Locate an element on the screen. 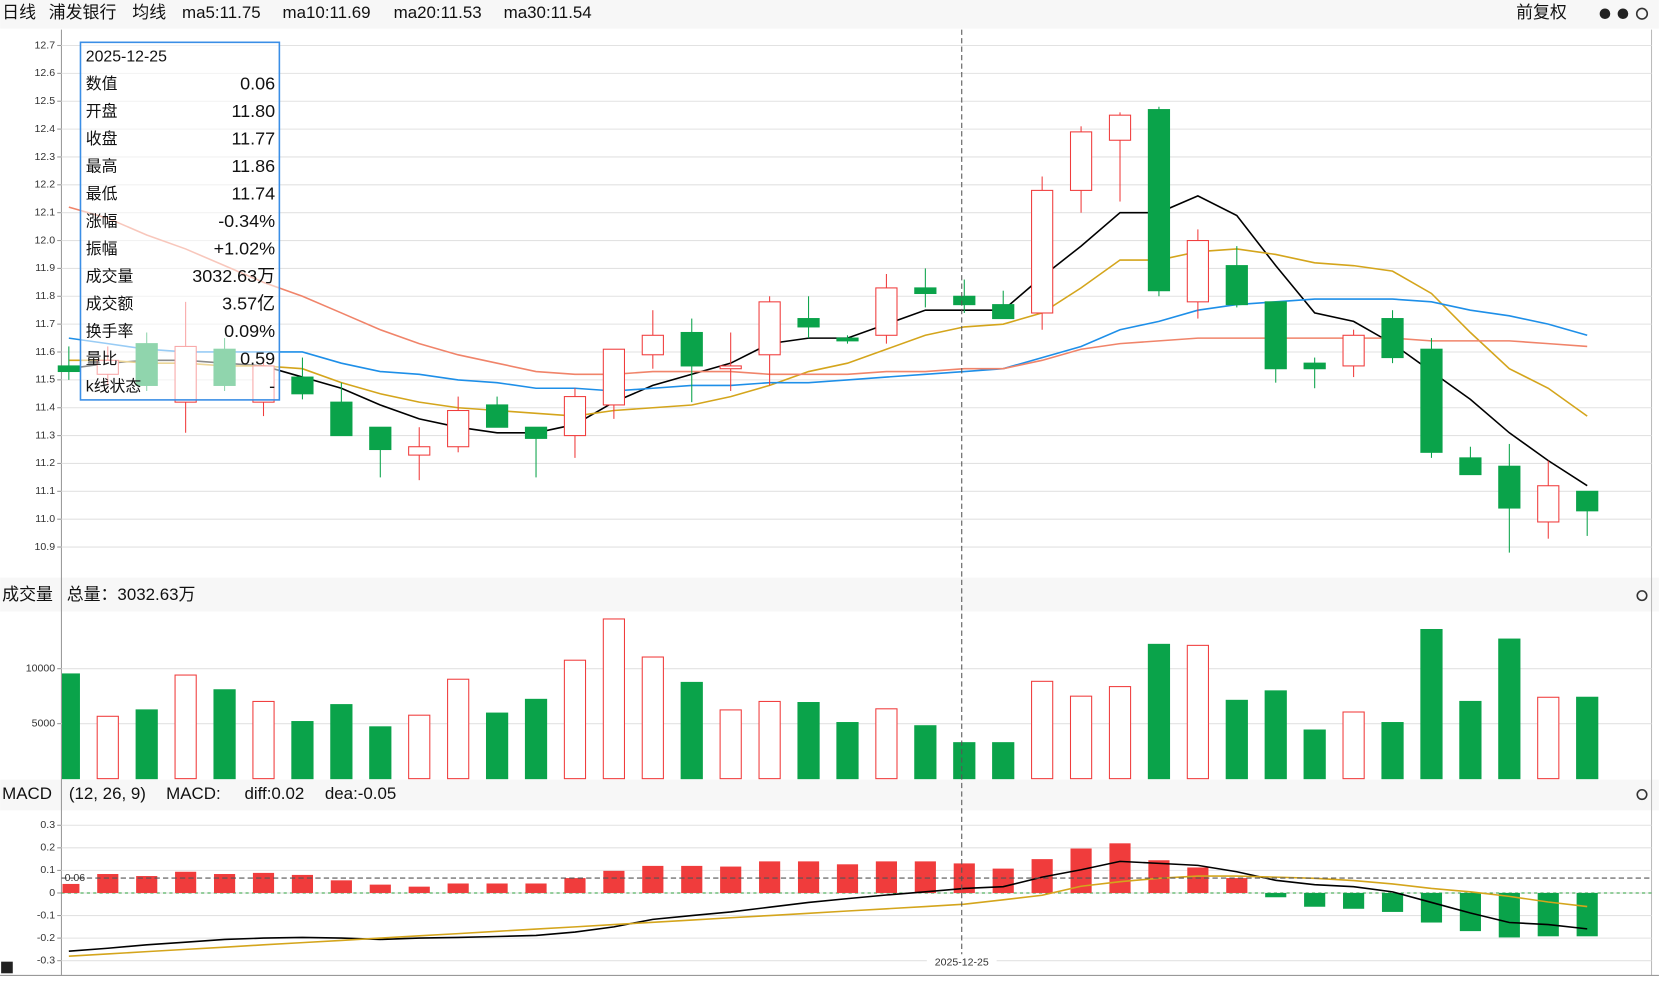 The height and width of the screenshot is (986, 1659). y-tick-label: -0.2 is located at coordinates (46, 938).